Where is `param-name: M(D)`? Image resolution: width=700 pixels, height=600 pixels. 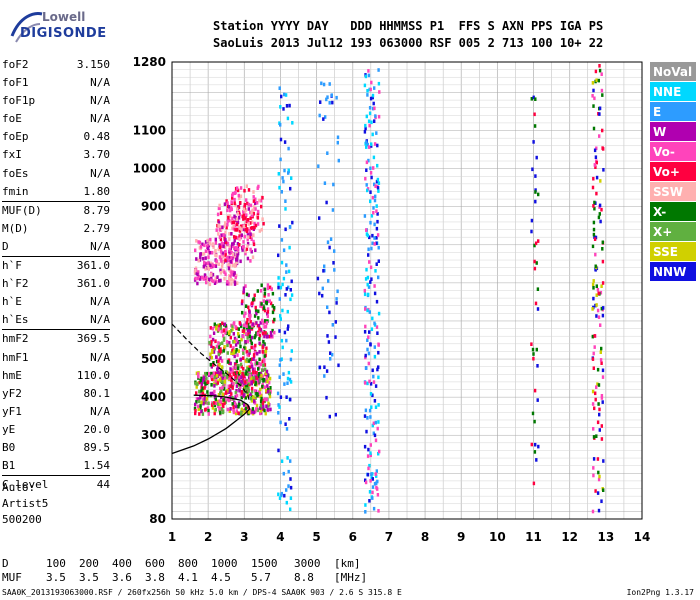
param-name: M(D) is located at coordinates (15, 228).